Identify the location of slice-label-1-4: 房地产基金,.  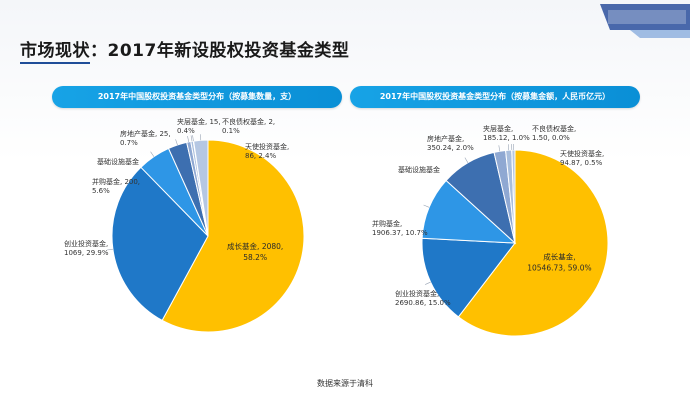
(445, 138).